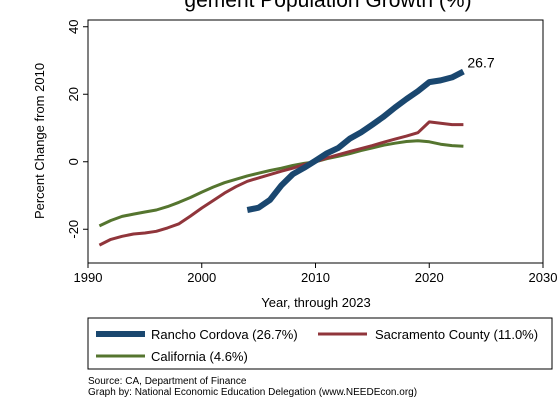 Image resolution: width=557 pixels, height=410 pixels. I want to click on series-line-rancho-cordova, so click(355, 140).